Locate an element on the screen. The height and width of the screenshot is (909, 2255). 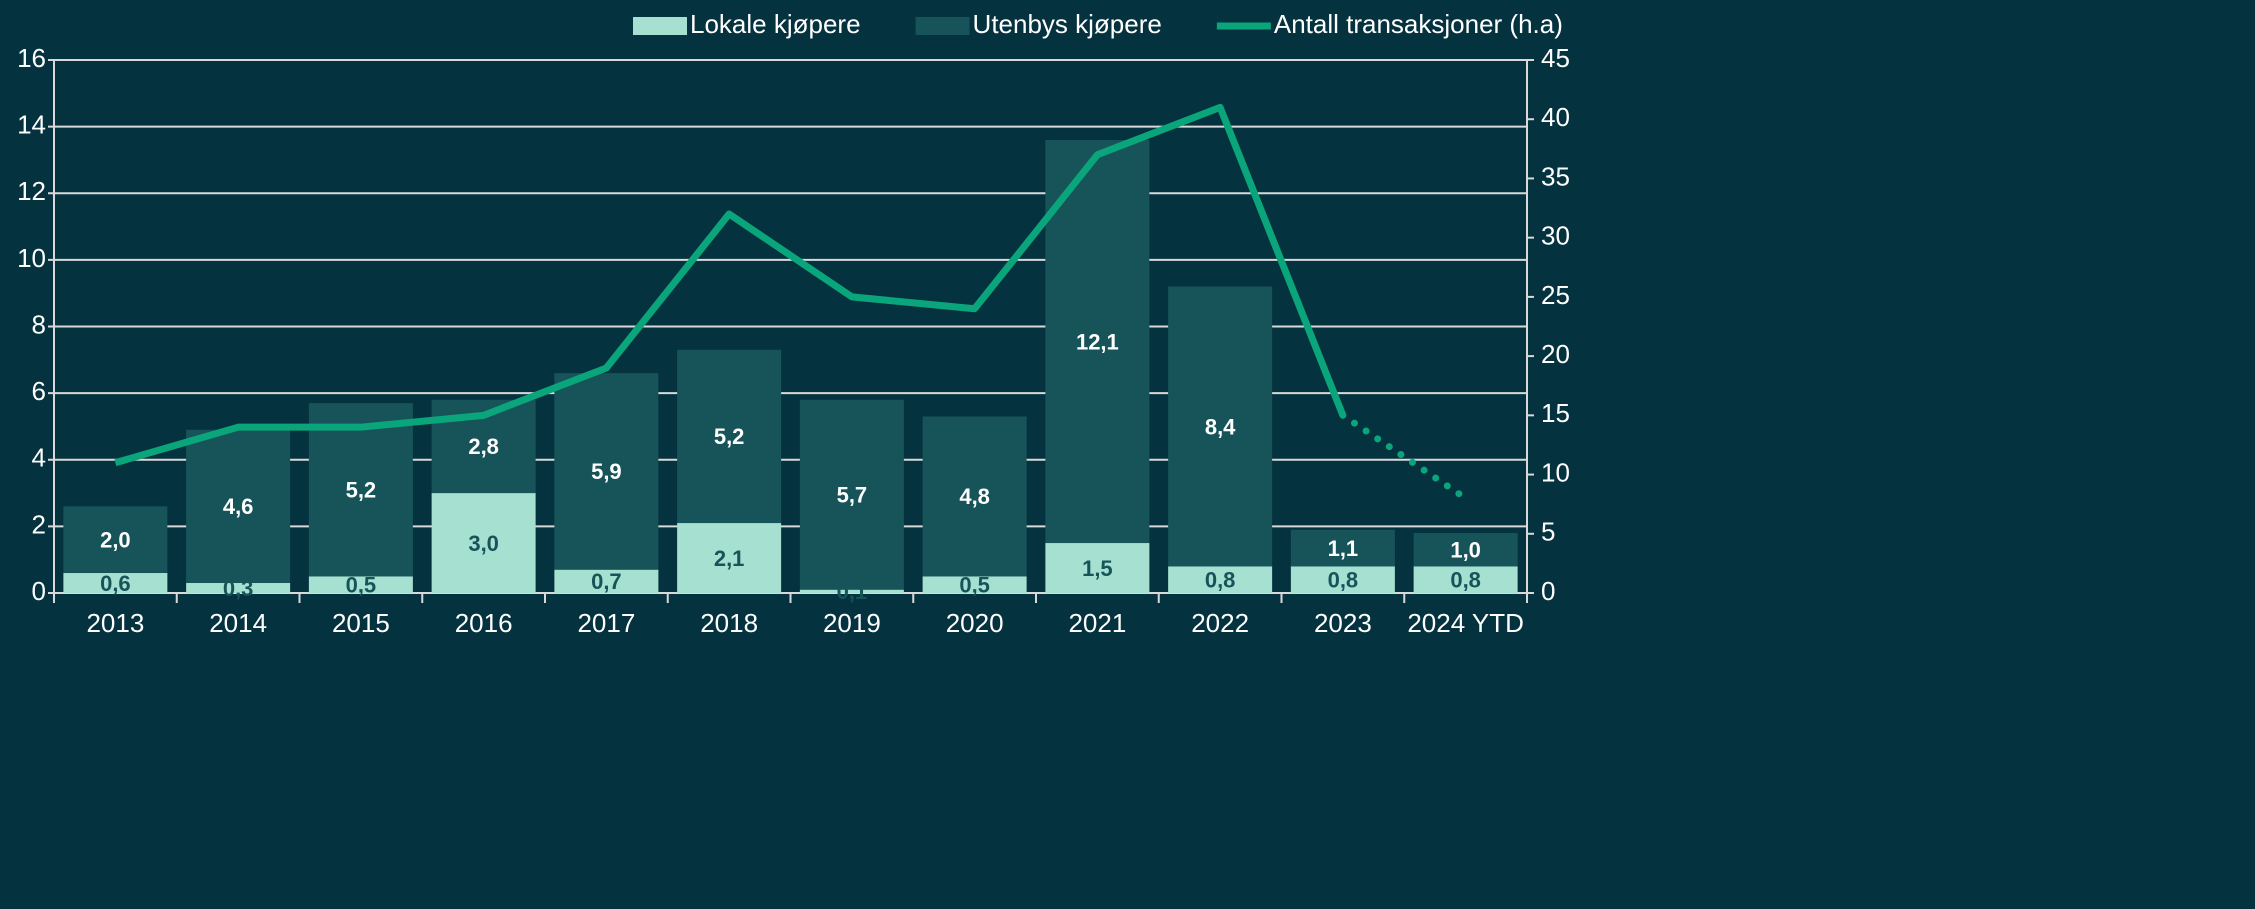
y2-tick-label: 25 is located at coordinates (1555, 295).